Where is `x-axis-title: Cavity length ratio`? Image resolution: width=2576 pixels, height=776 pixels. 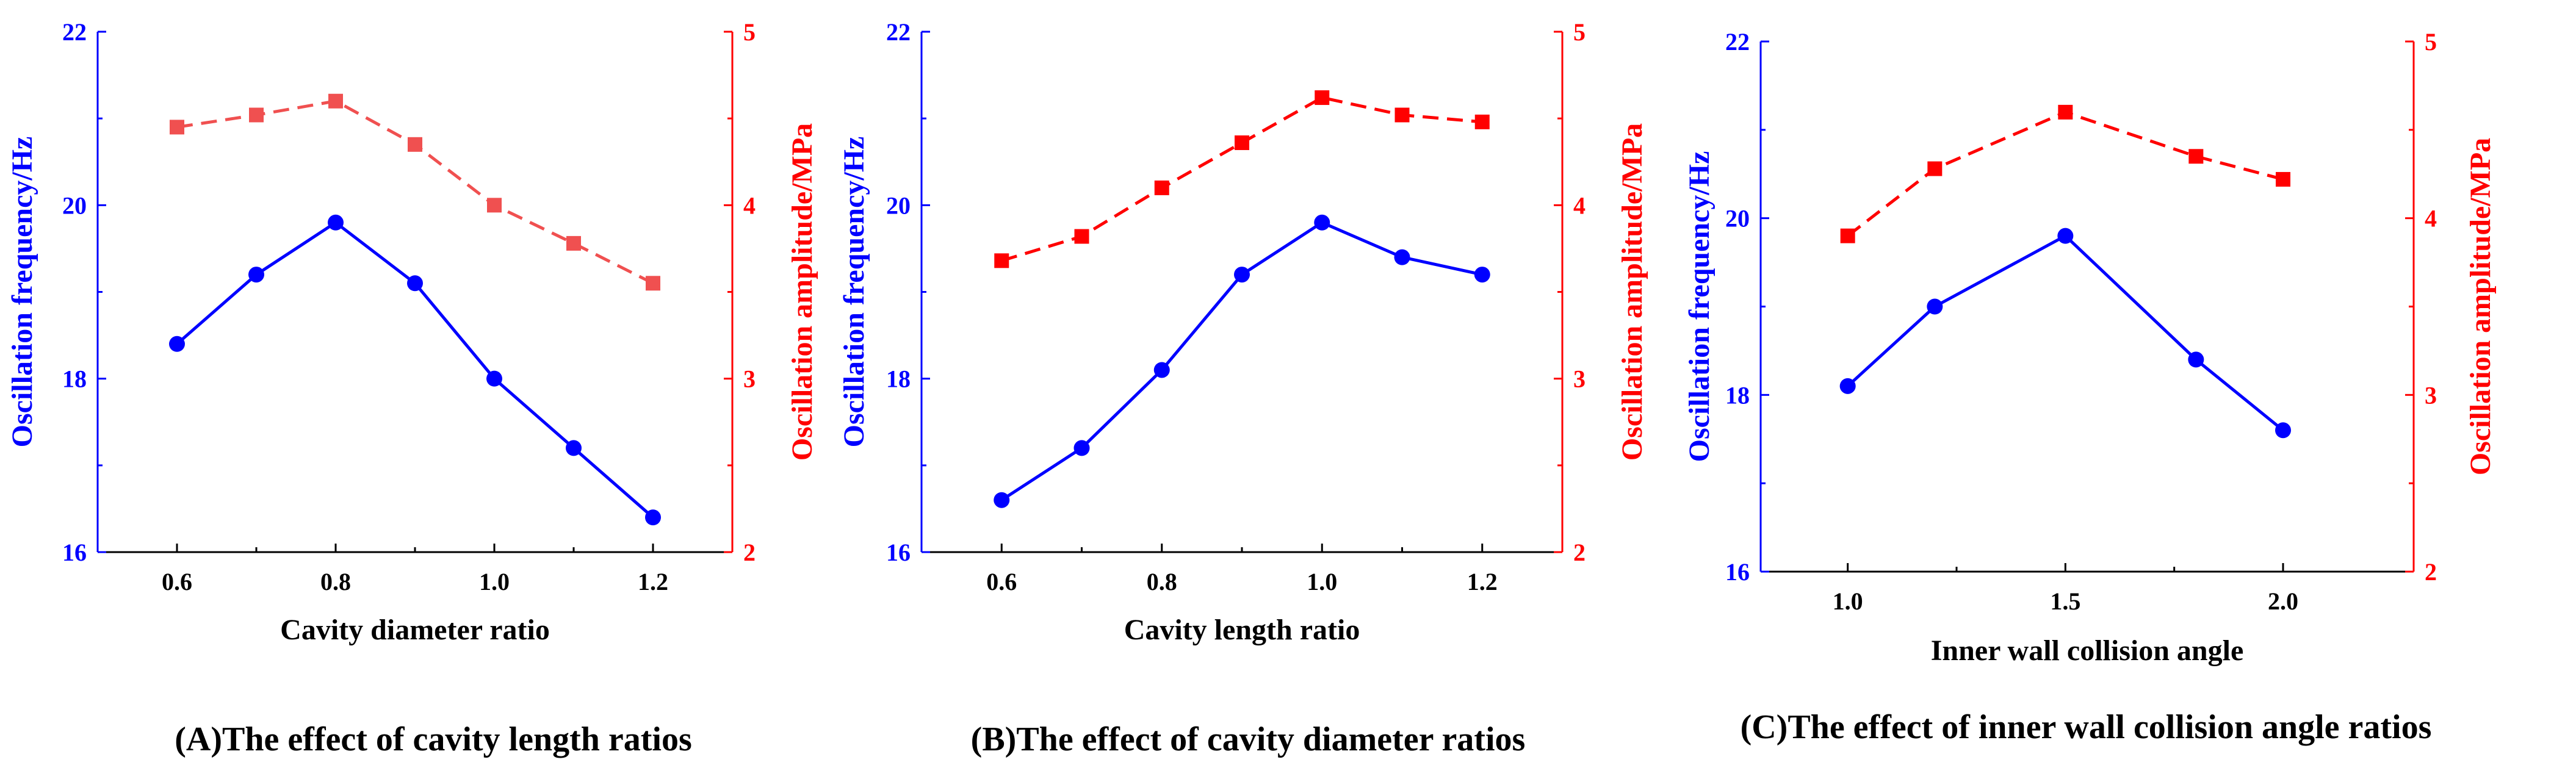 x-axis-title: Cavity length ratio is located at coordinates (1242, 630).